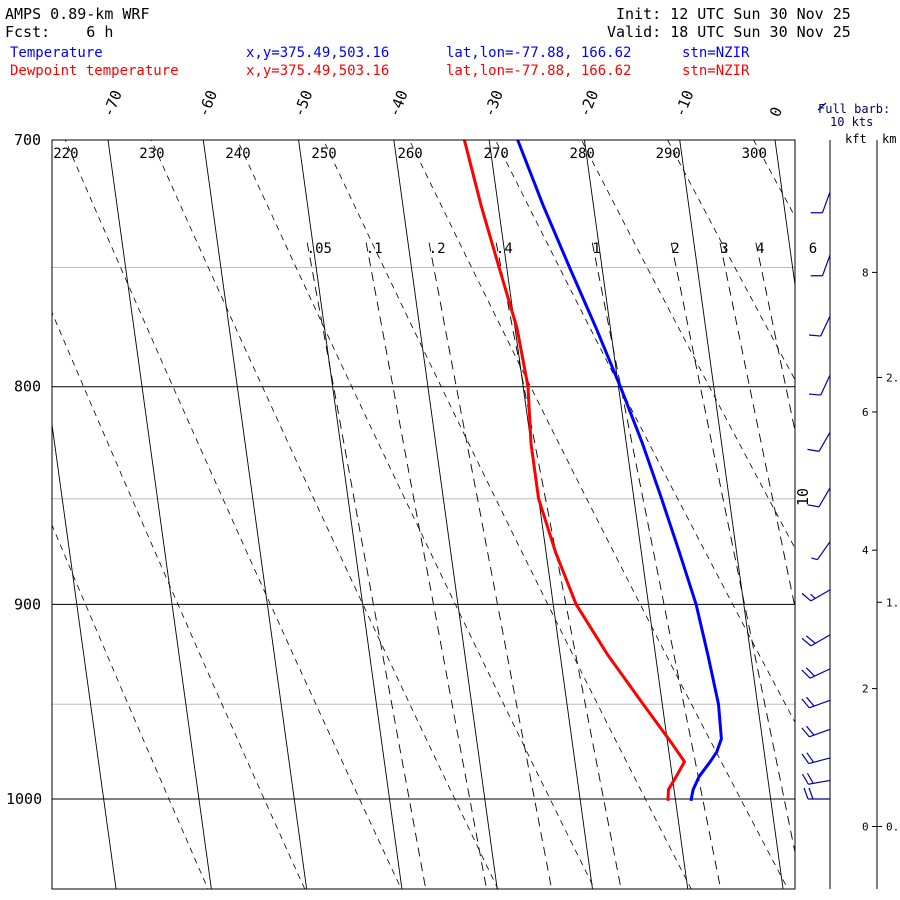 Image resolution: width=900 pixels, height=900 pixels. I want to click on height-kft-tick-label: 2, so click(865, 689).